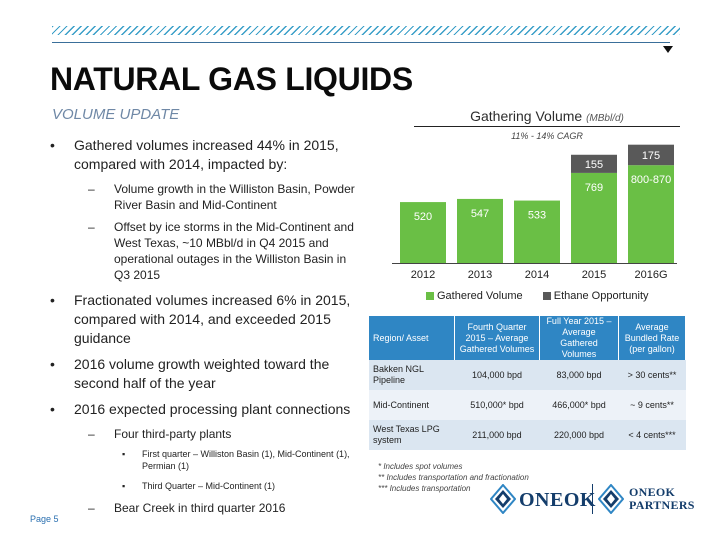 The width and height of the screenshot is (711, 537). What do you see at coordinates (480, 296) in the screenshot?
I see `legend-label-gathered: Gathered Volume` at bounding box center [480, 296].